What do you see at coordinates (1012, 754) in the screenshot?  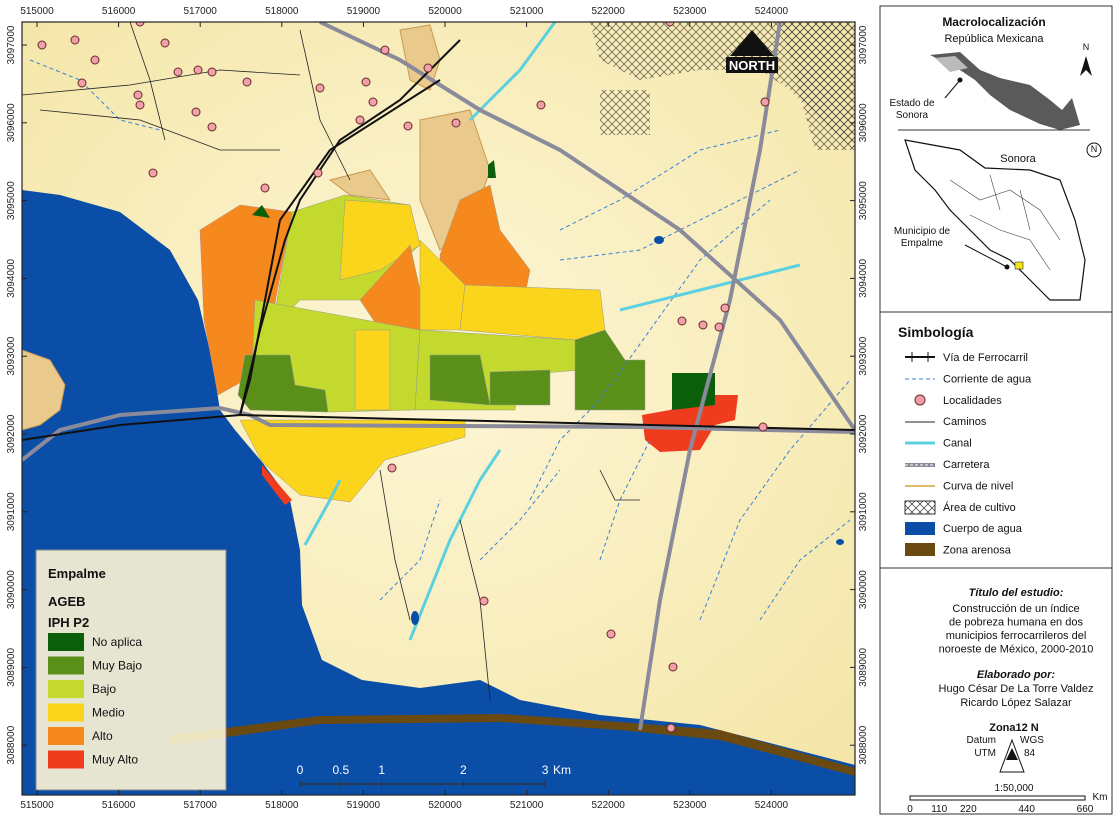 I see `north-symbol` at bounding box center [1012, 754].